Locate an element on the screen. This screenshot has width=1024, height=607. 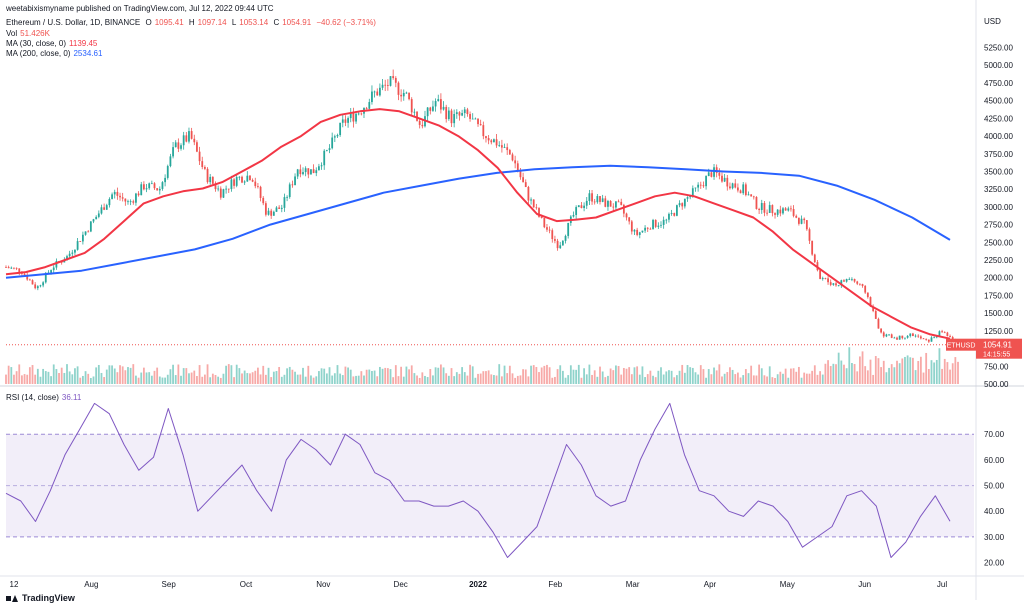
ohlc-close: 1054.91 is located at coordinates (297, 22).